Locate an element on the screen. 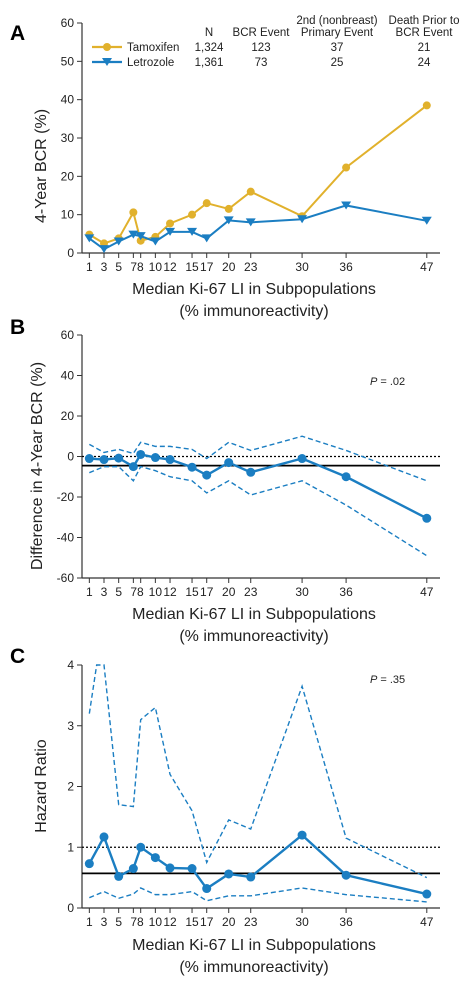  y-tick-label: 3 is located at coordinates (70, 726).